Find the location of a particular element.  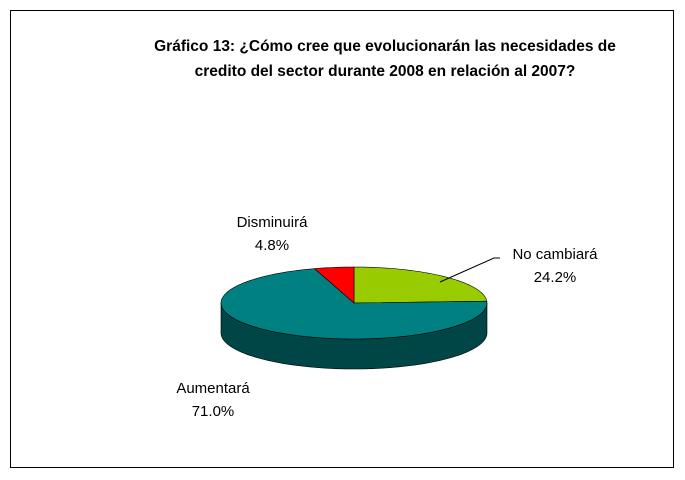

slice-value-label: 24.2% is located at coordinates (555, 277).